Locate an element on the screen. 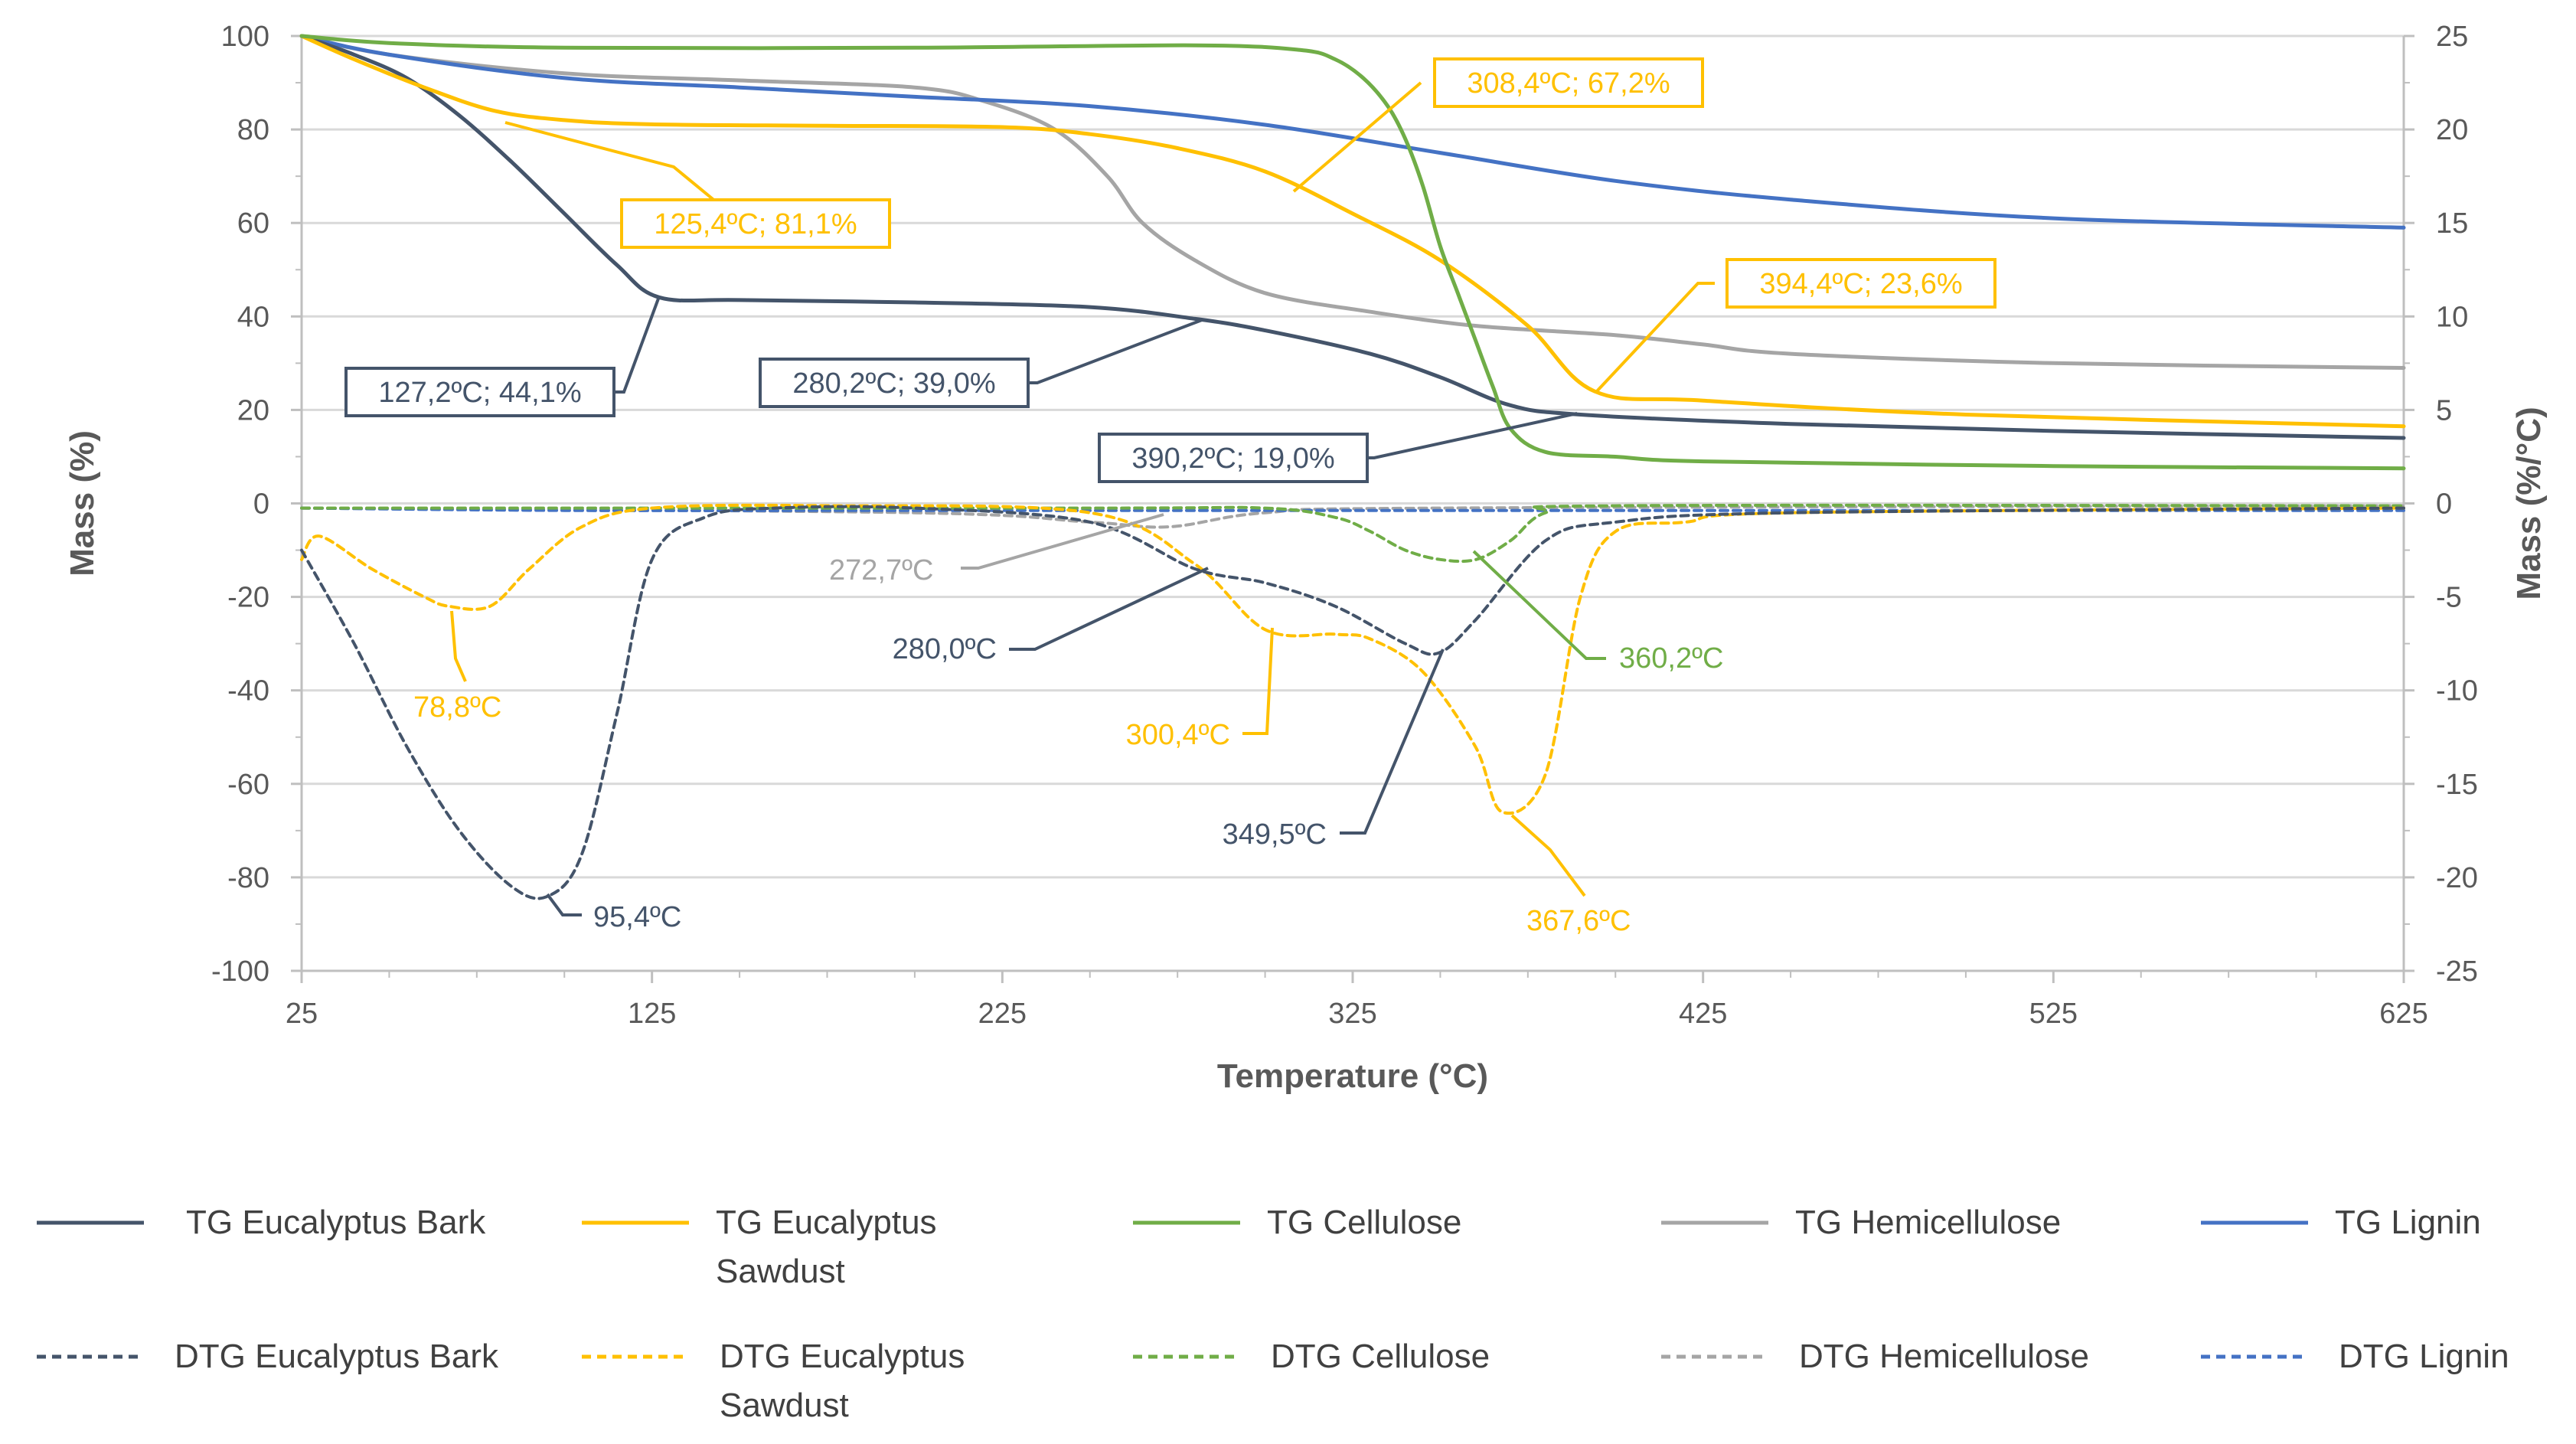 The height and width of the screenshot is (1444, 2576). annotation-label-4: 280,2ºC; 39,0% is located at coordinates (893, 384).